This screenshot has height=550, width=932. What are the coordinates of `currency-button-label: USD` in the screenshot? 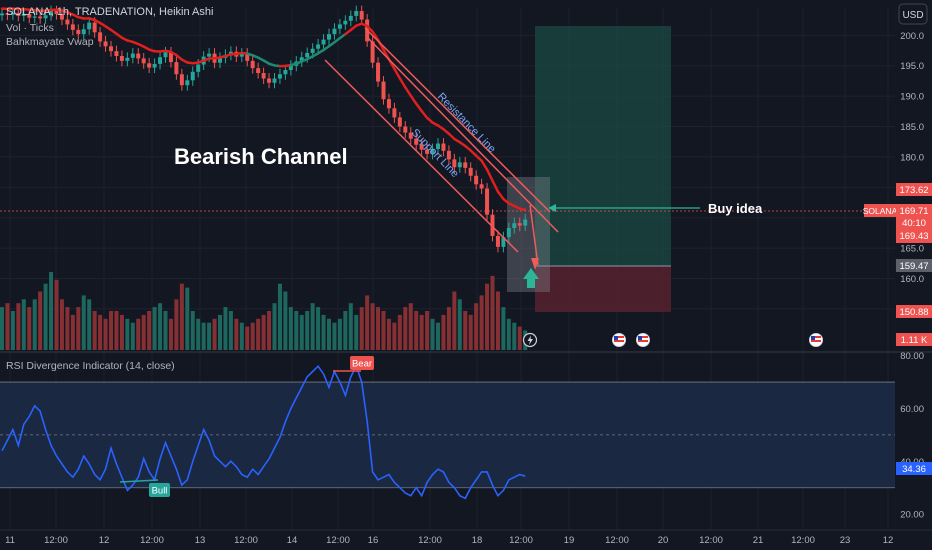 It's located at (912, 15).